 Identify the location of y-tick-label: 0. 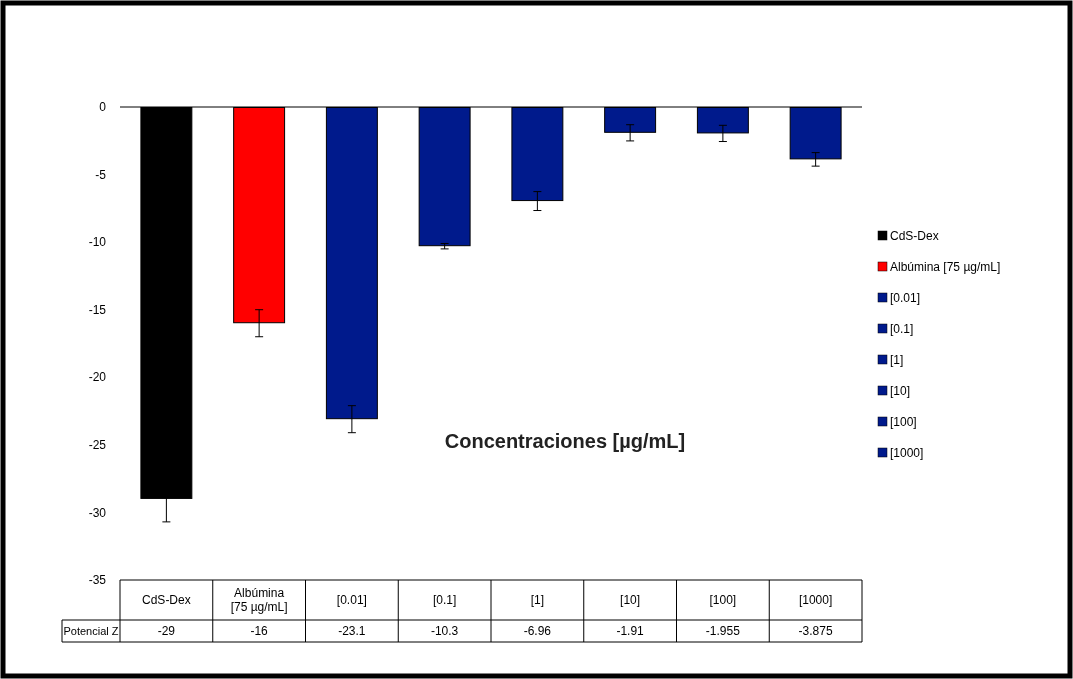
(103, 107).